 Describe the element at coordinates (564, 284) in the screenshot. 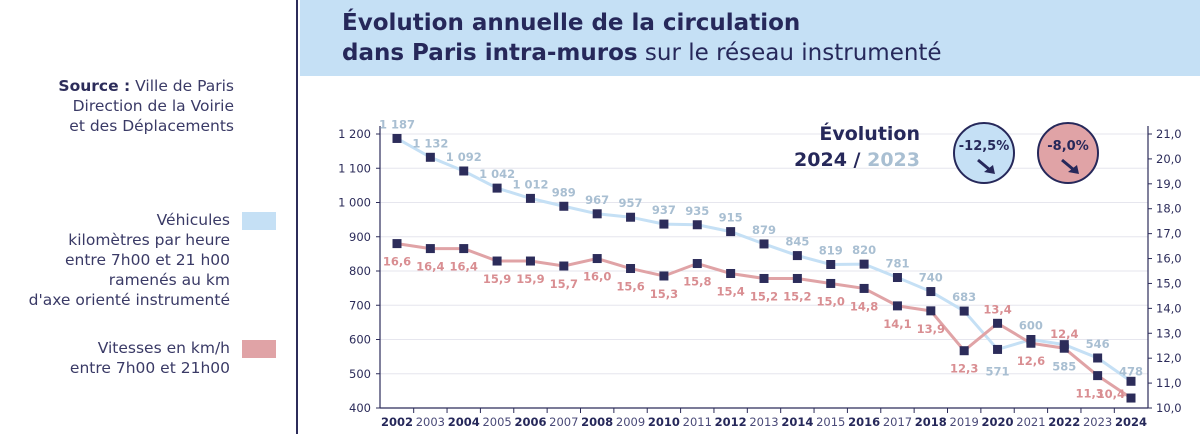

I see `speed-data-label: 15,7` at that location.